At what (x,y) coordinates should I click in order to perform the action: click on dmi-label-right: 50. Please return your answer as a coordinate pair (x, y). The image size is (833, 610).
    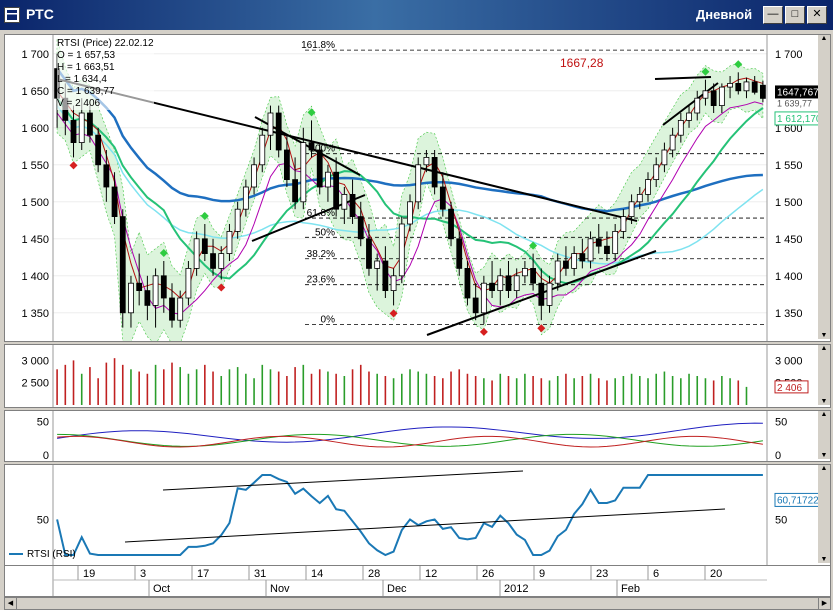
    Looking at the image, I should click on (781, 423).